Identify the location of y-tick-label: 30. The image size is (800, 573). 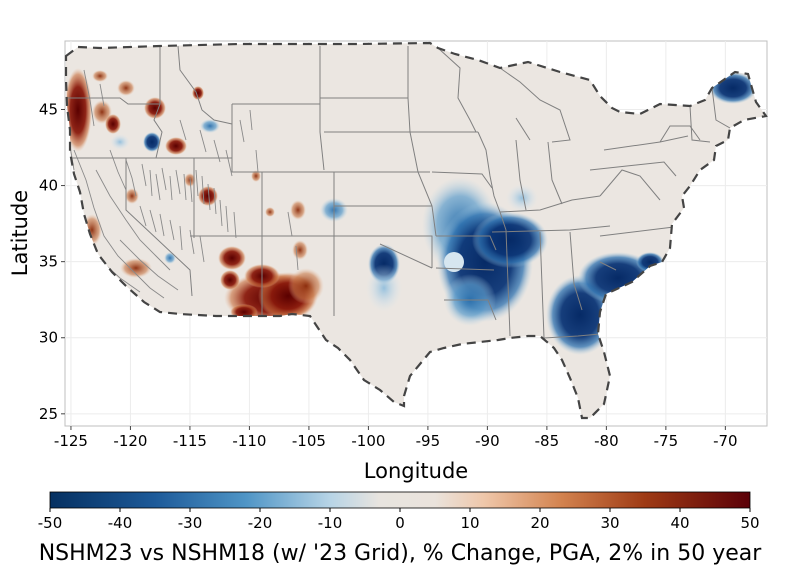
(48, 338).